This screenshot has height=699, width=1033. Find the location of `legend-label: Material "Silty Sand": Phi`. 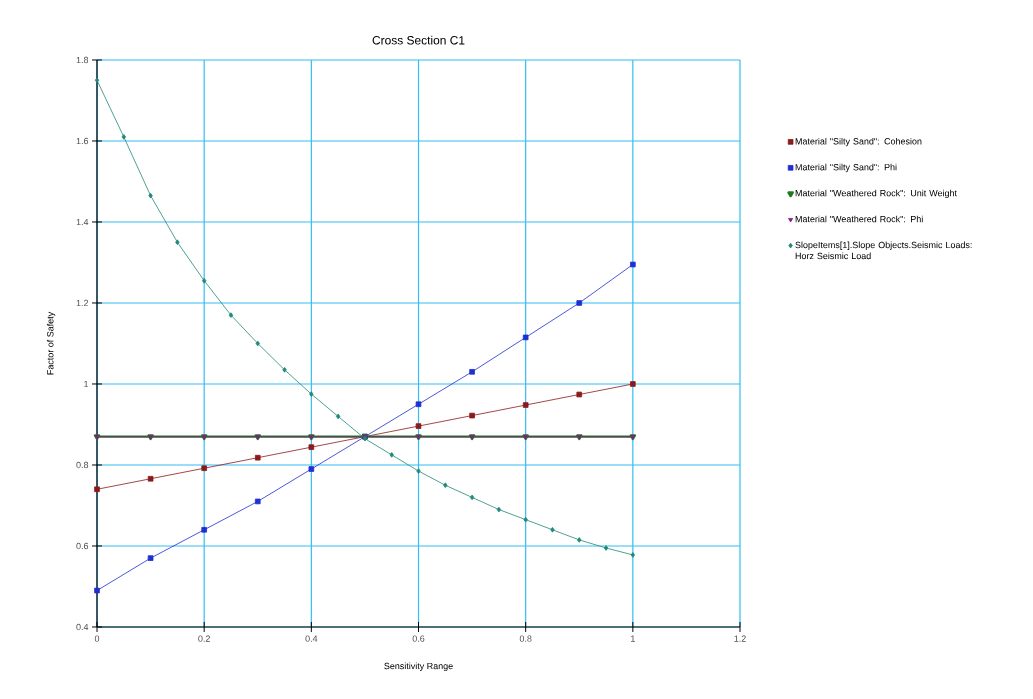

legend-label: Material "Silty Sand": Phi is located at coordinates (846, 168).